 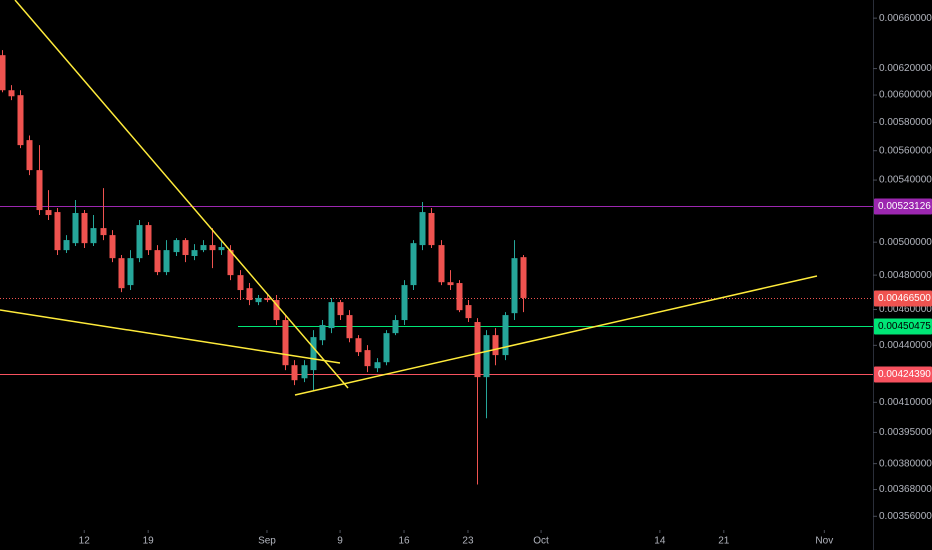 I want to click on x-tick-label: 12, so click(x=85, y=541).